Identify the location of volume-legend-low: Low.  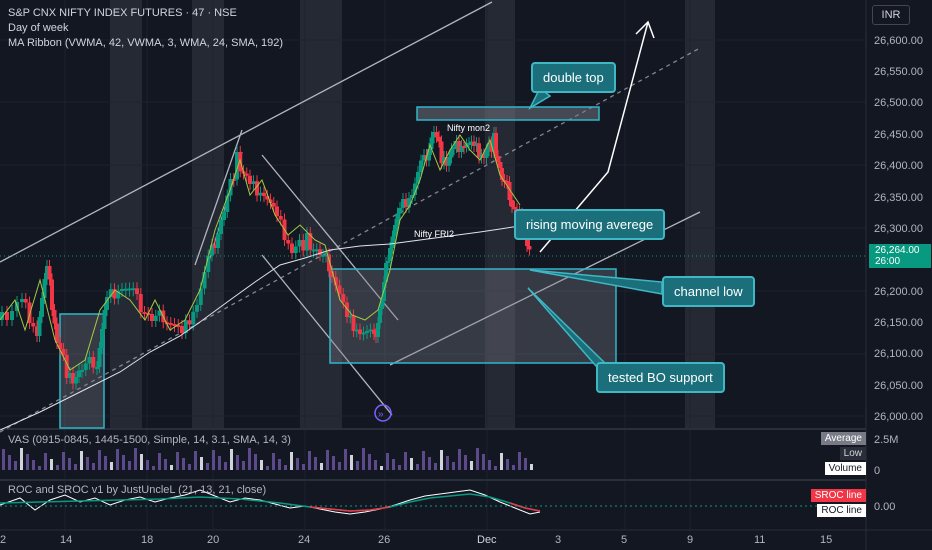
(852, 453).